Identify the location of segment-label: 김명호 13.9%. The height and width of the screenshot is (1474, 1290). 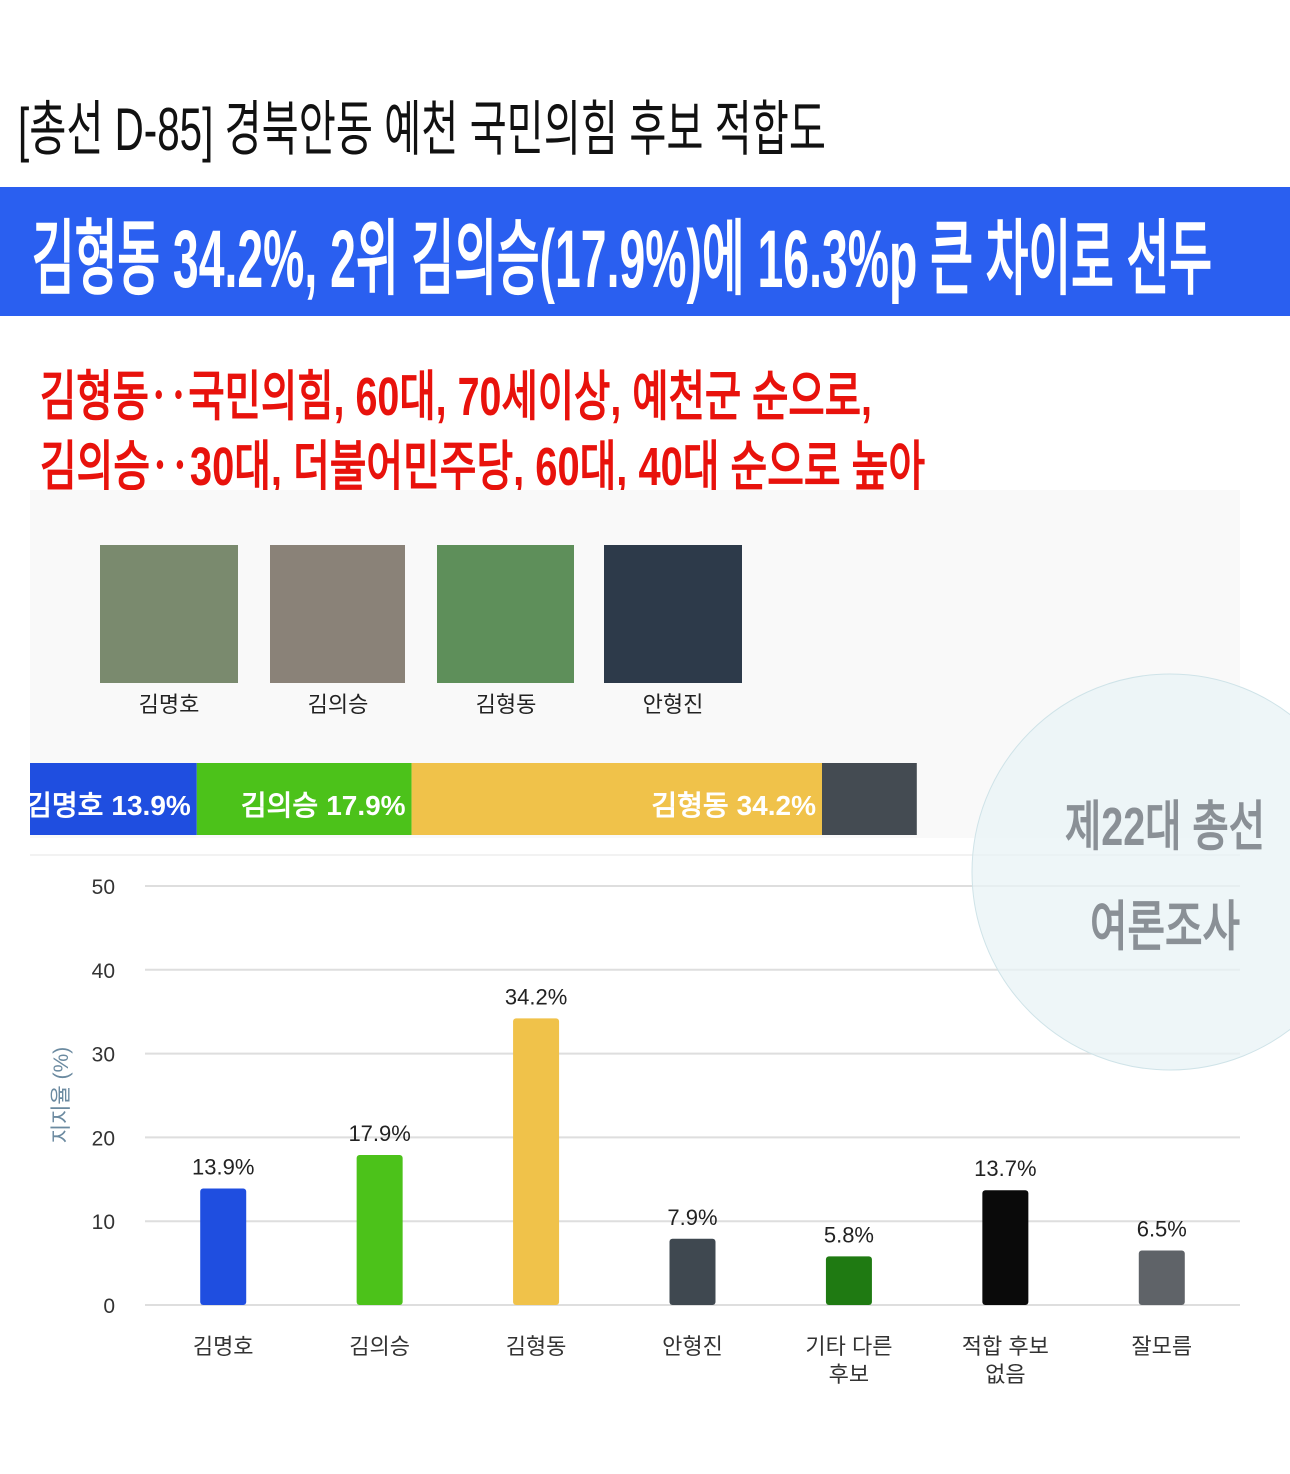
(108, 805).